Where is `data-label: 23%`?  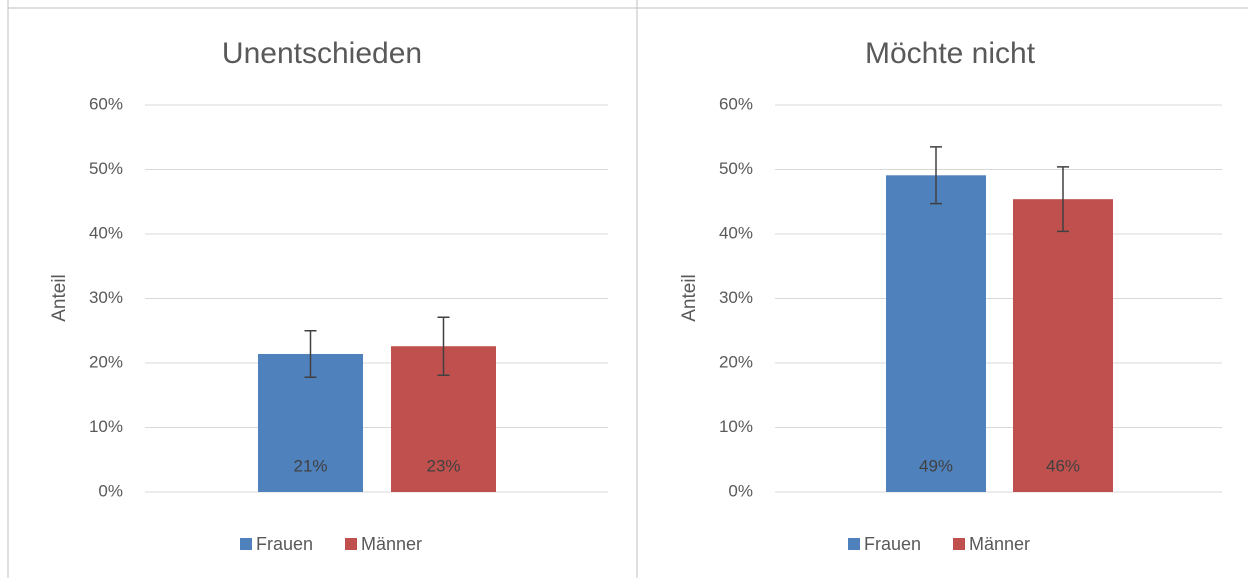
data-label: 23% is located at coordinates (443, 465).